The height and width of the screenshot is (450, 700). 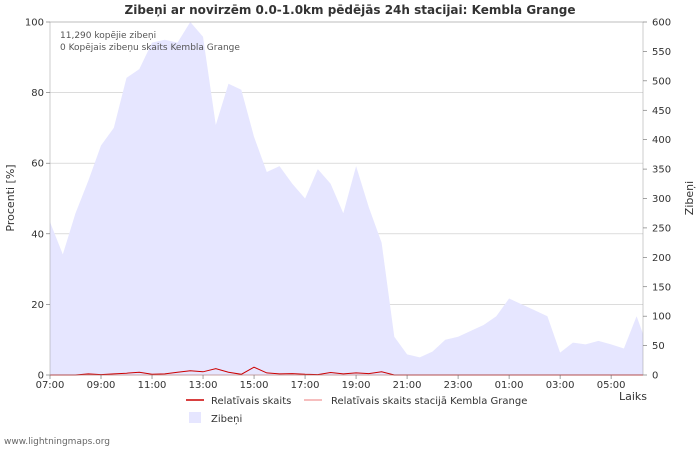 I want to click on left-tick-label-60: 60, so click(x=37, y=164).